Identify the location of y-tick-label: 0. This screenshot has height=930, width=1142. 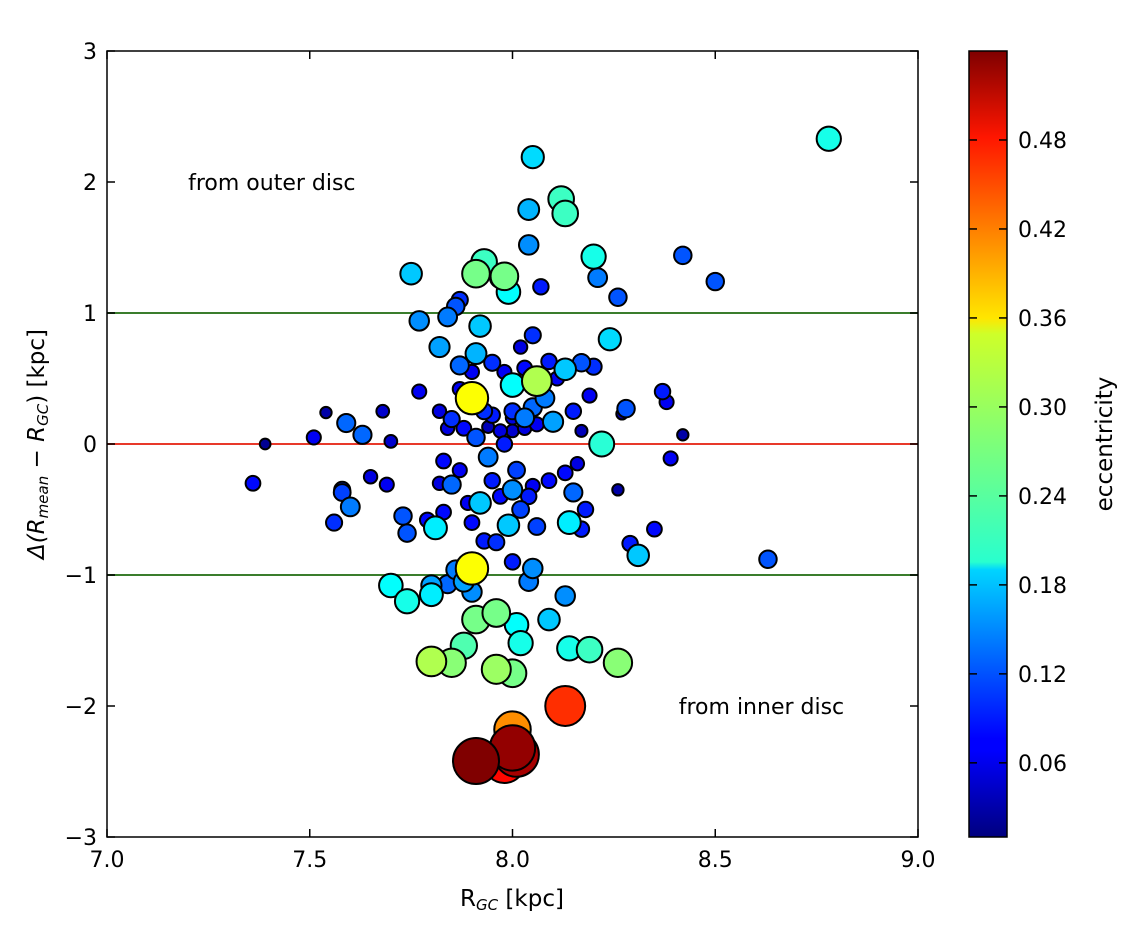
(90, 445).